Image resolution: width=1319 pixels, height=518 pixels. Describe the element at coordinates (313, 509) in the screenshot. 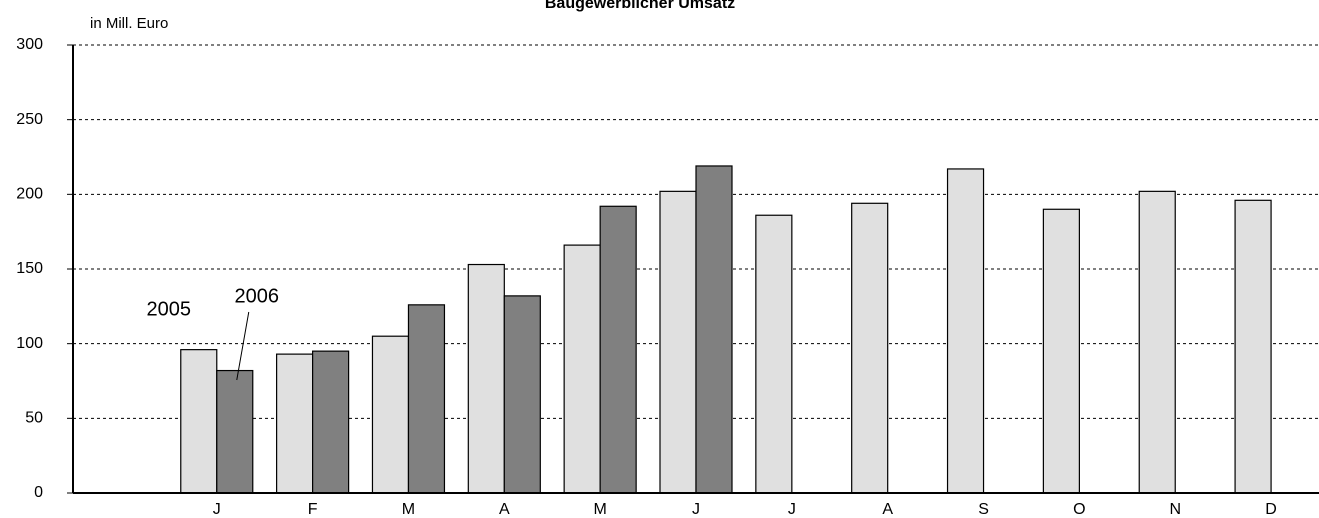

I see `x-tick-label: F` at that location.